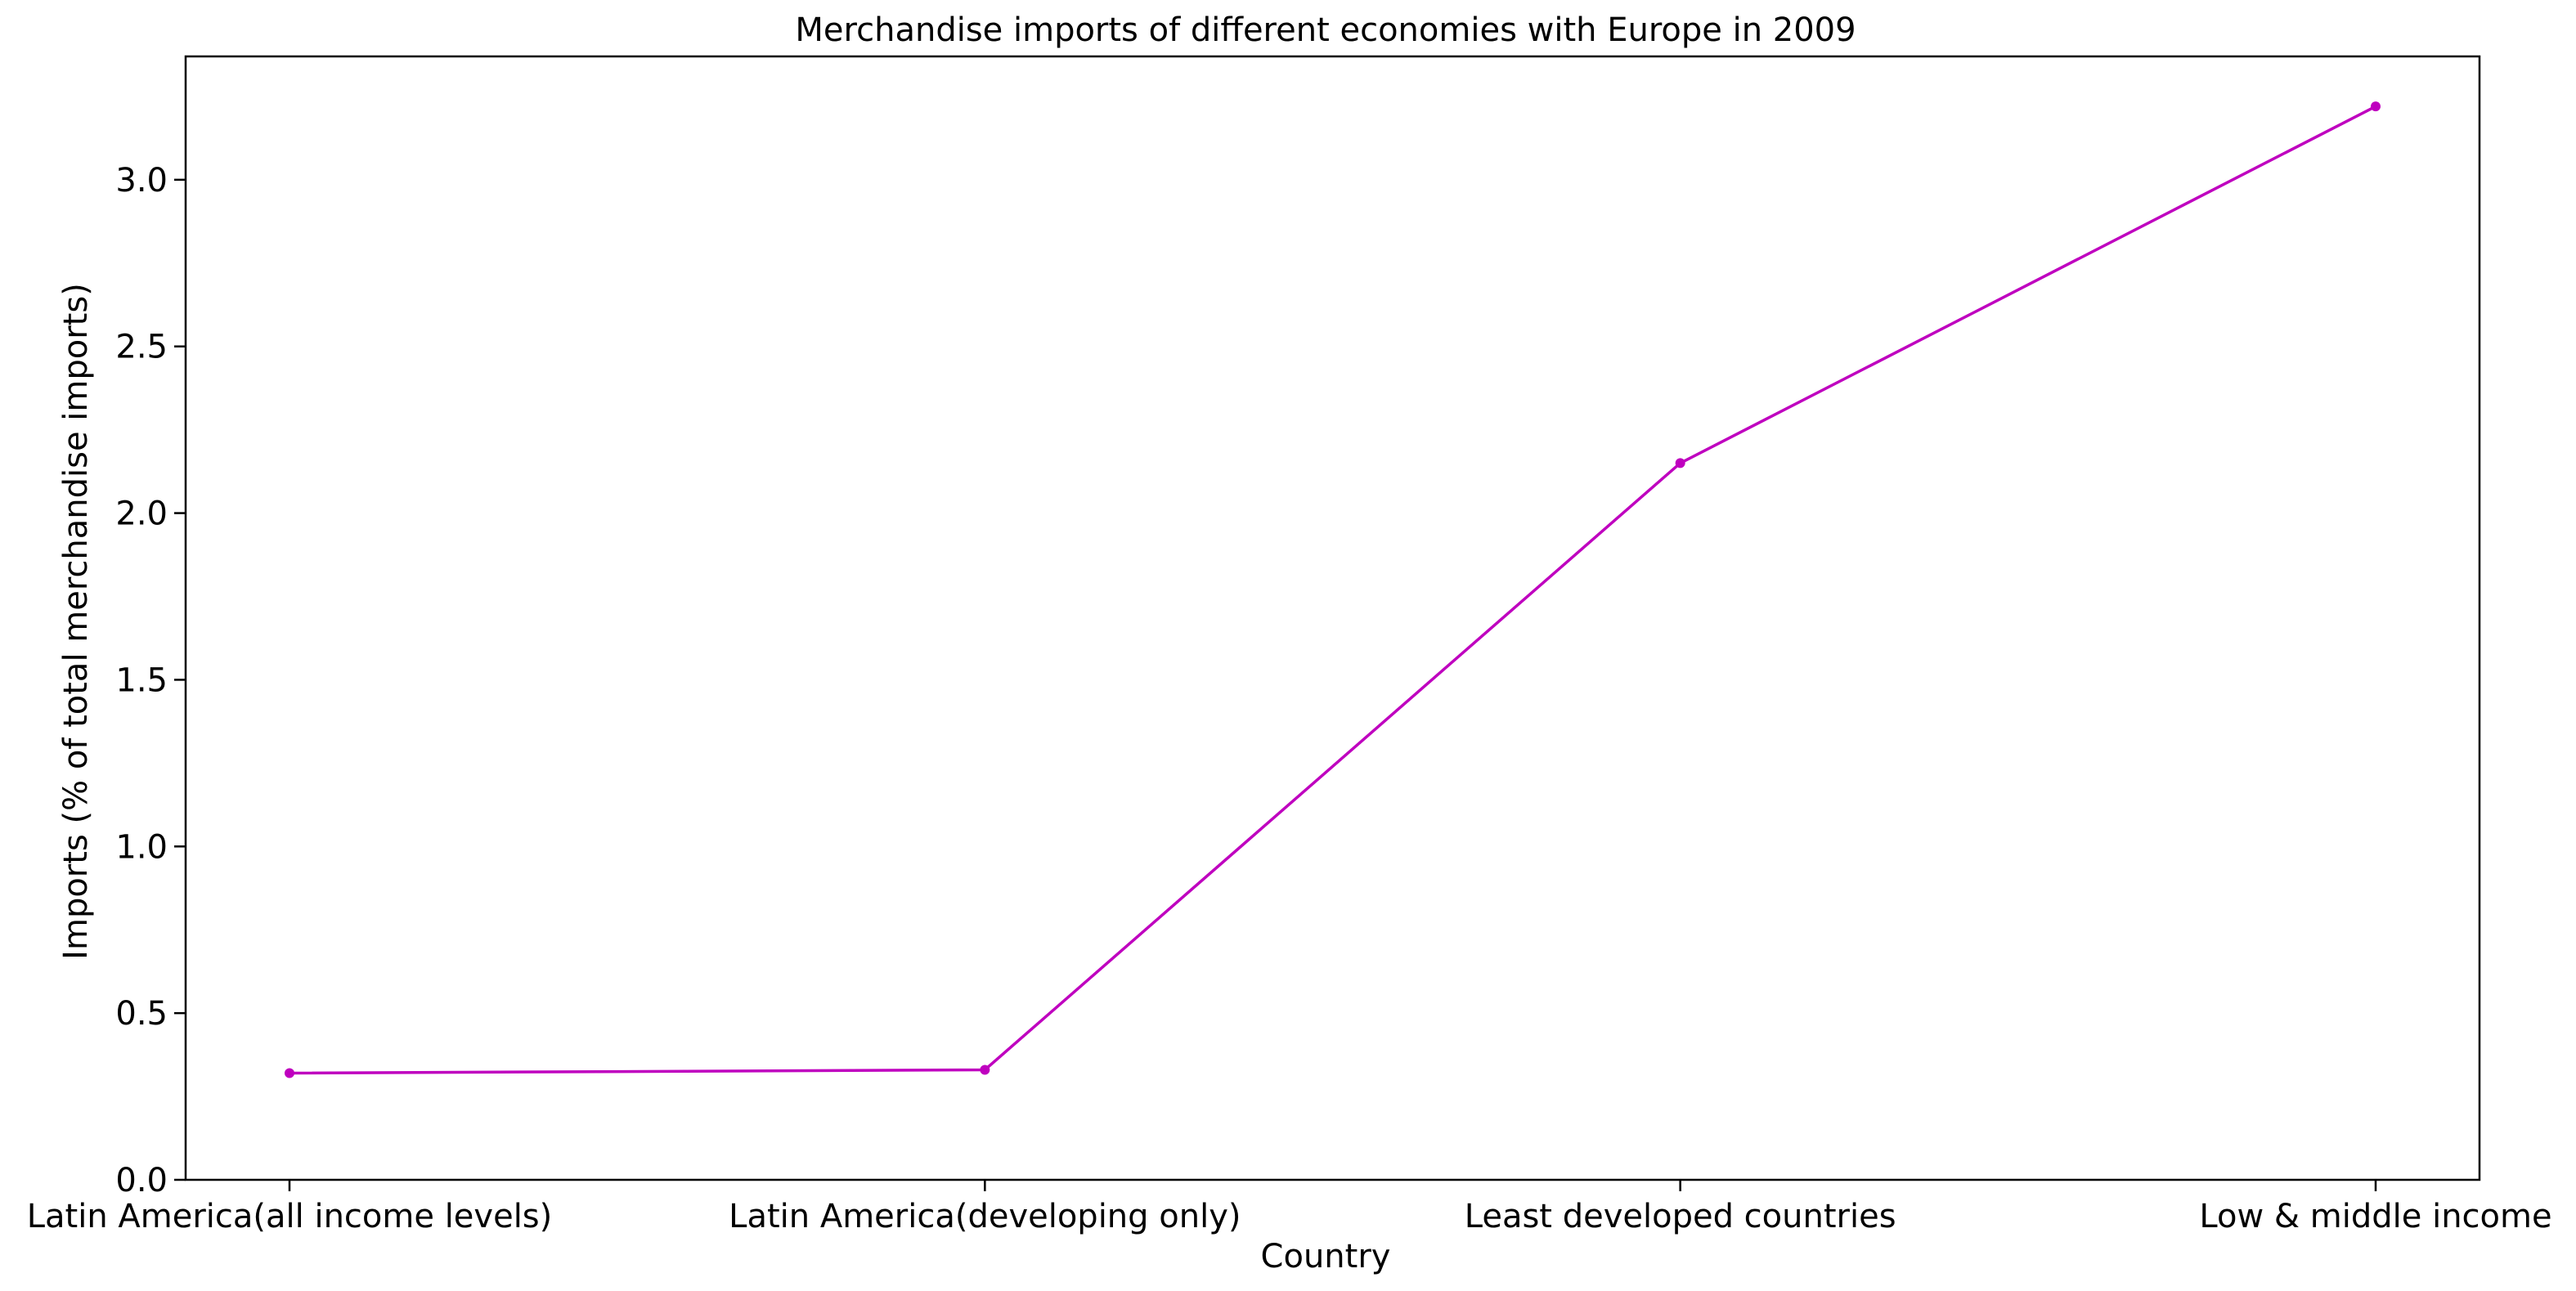 The image size is (2576, 1291). Describe the element at coordinates (1326, 1256) in the screenshot. I see `x-axis-title: Country` at that location.